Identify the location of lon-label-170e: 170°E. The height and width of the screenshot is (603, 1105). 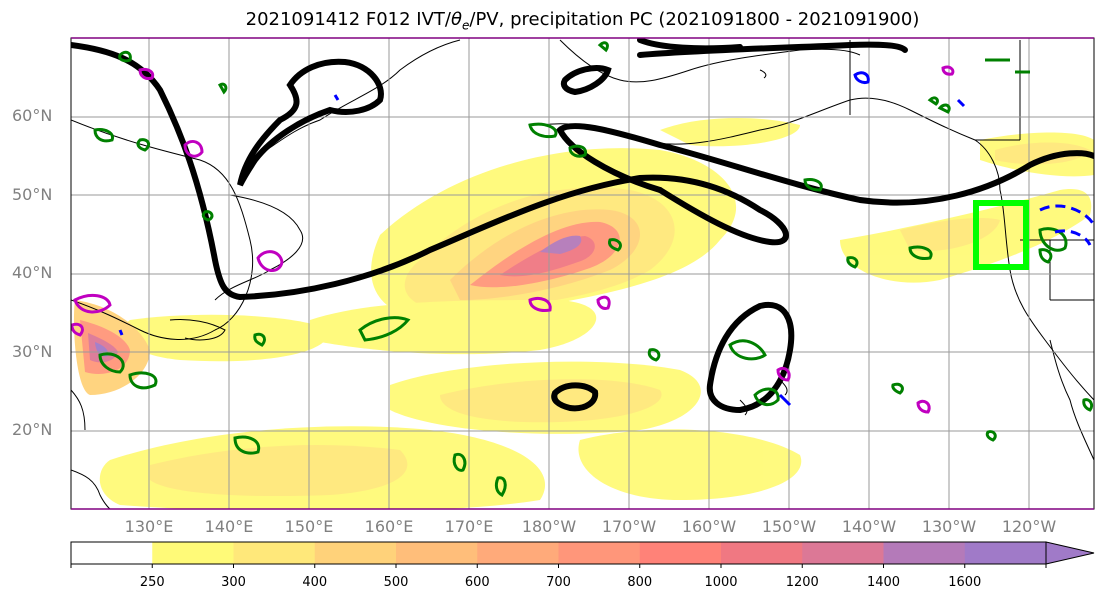
(469, 526).